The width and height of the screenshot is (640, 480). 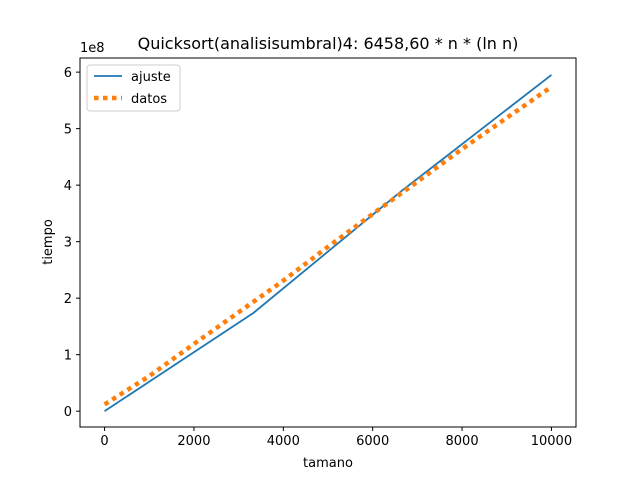 What do you see at coordinates (68, 412) in the screenshot?
I see `y-tick-label: 0` at bounding box center [68, 412].